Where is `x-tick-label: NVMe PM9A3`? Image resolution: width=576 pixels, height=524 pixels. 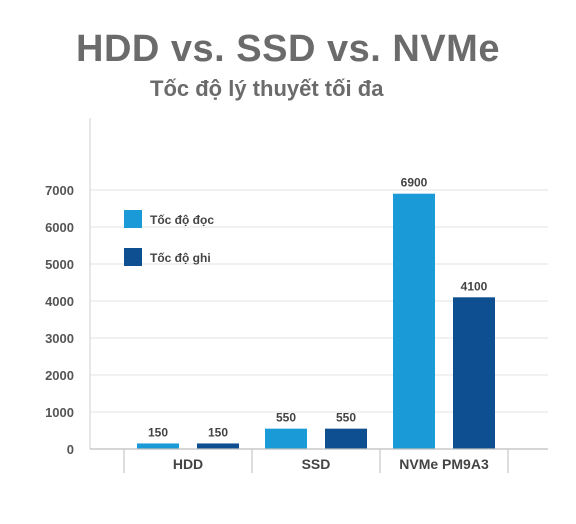
x-tick-label: NVMe PM9A3 is located at coordinates (444, 464).